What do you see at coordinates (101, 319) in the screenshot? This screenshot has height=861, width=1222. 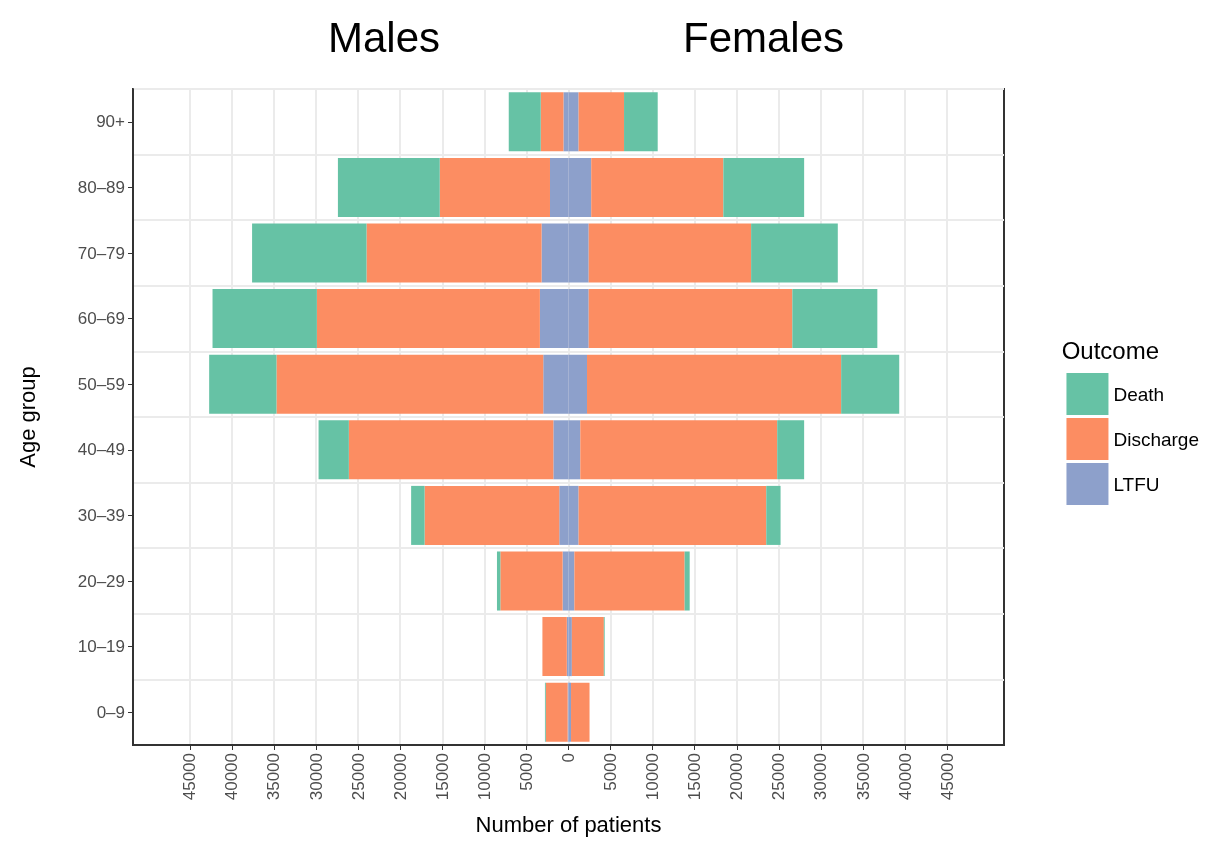 I see `y-tick-label: 60–69` at bounding box center [101, 319].